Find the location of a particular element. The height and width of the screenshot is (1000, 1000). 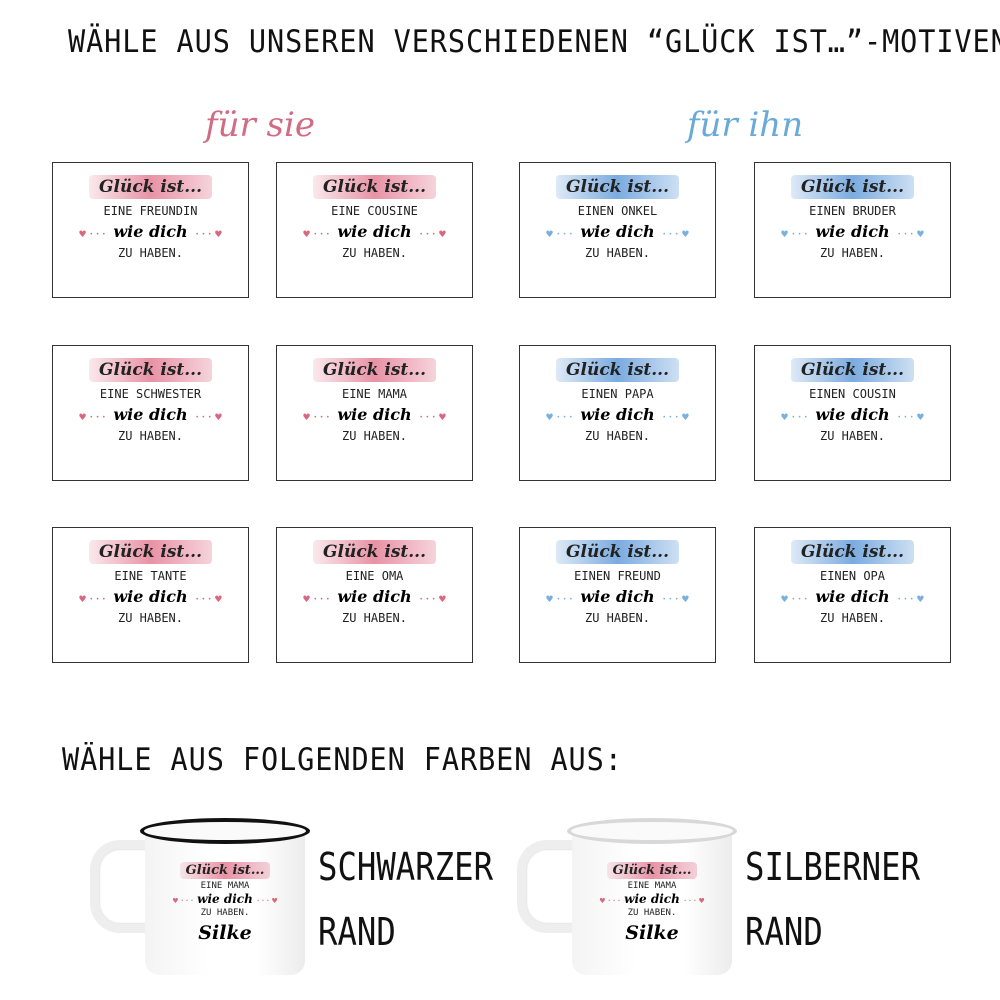

card-relation: EINEN OPA is located at coordinates (852, 576).